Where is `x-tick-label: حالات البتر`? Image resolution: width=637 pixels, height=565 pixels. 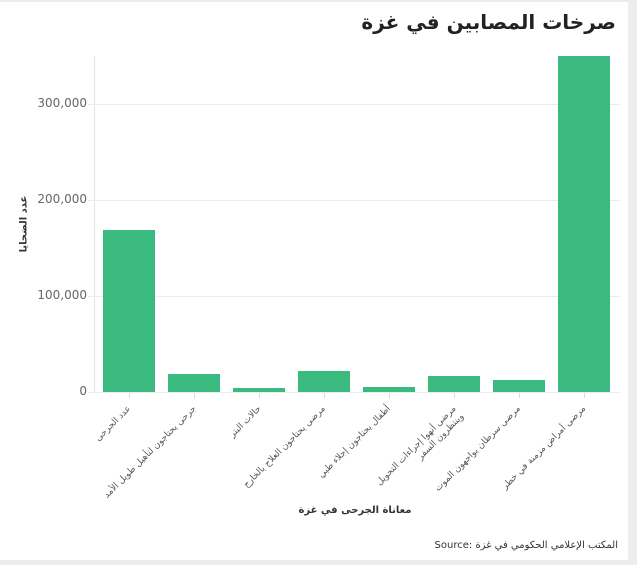 x-tick-label: حالات البتر is located at coordinates (245, 422).